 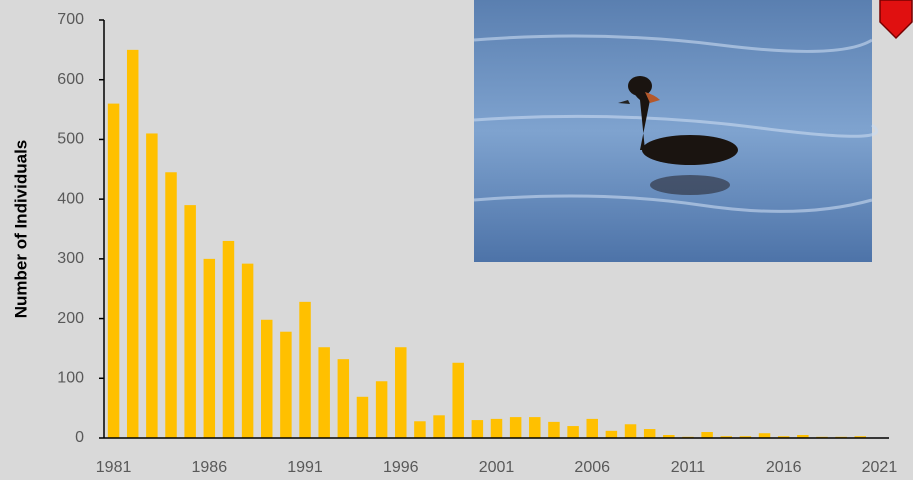 I want to click on x-tick-label: 2021, so click(x=880, y=467).